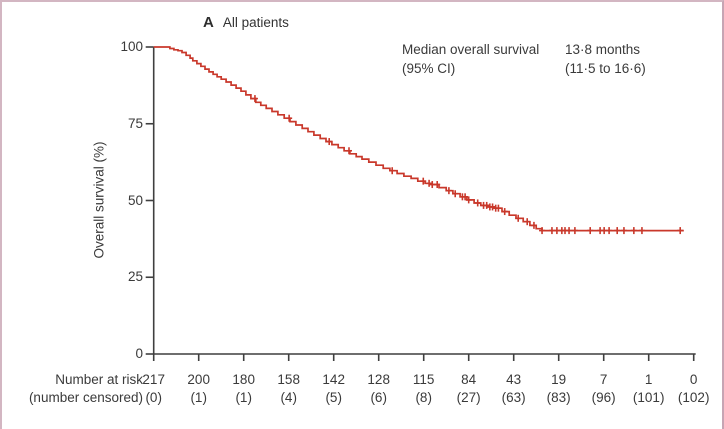  What do you see at coordinates (693, 379) in the screenshot?
I see `number-at-risk-value: 0` at bounding box center [693, 379].